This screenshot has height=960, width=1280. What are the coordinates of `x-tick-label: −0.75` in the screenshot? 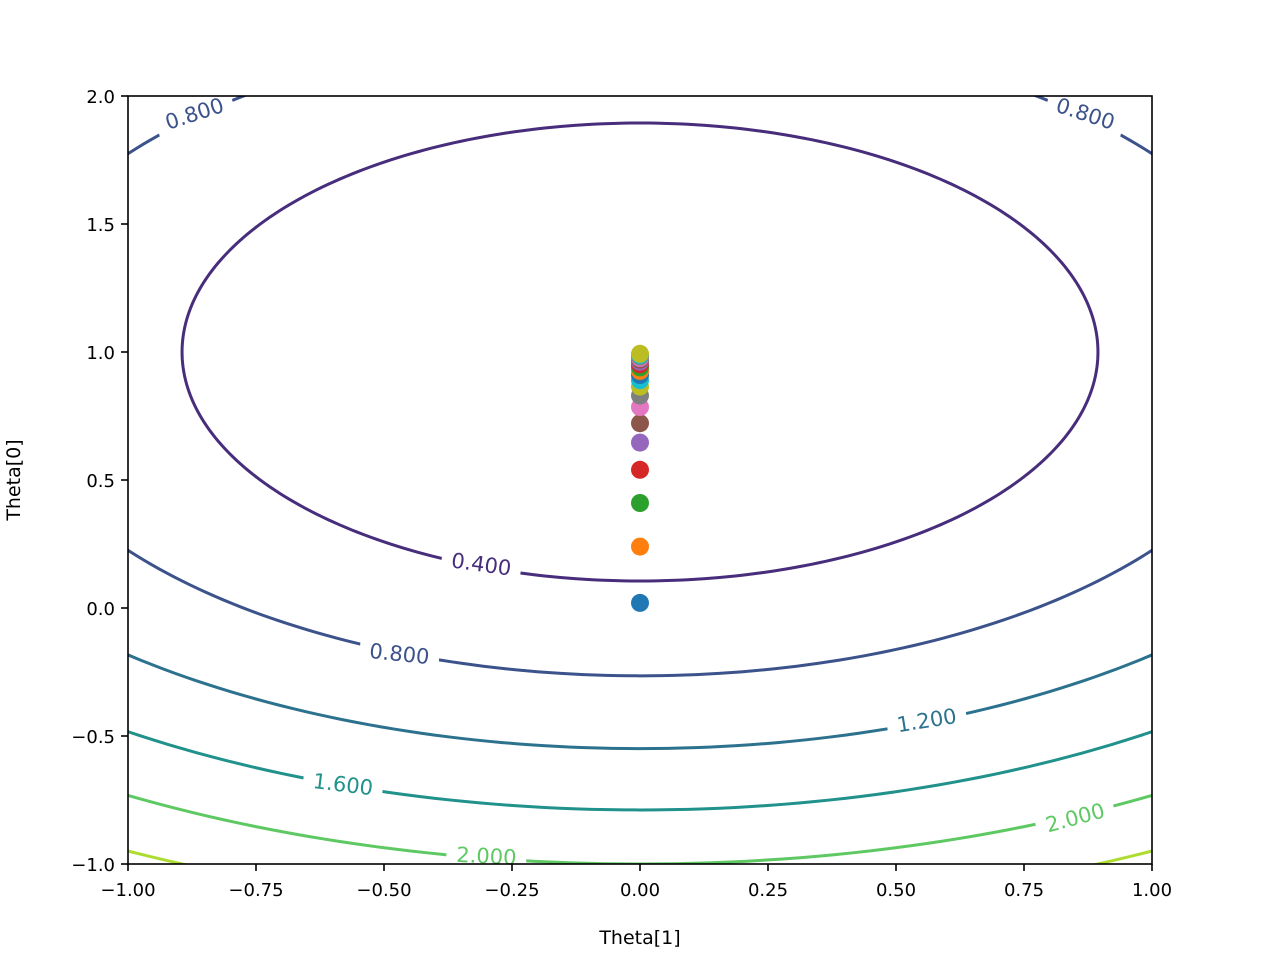 It's located at (255, 890).